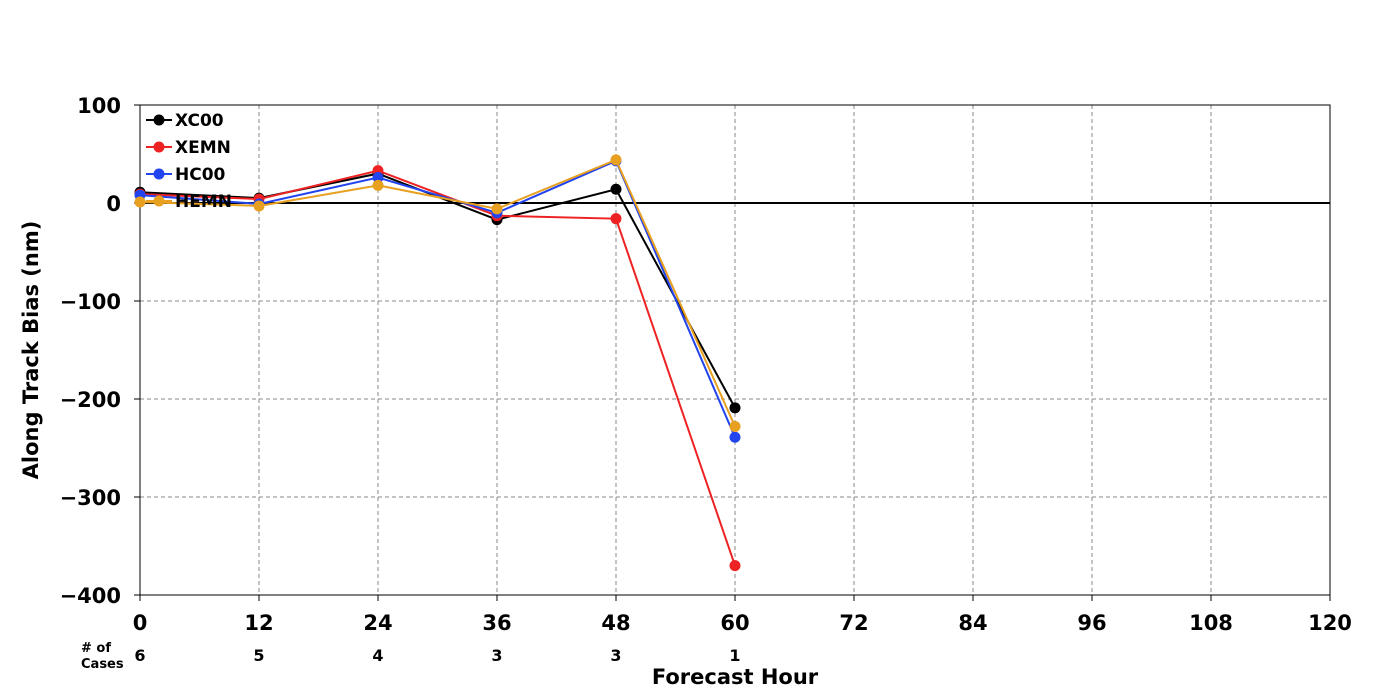  I want to click on legend-item-hc00: HC00, so click(186, 175).